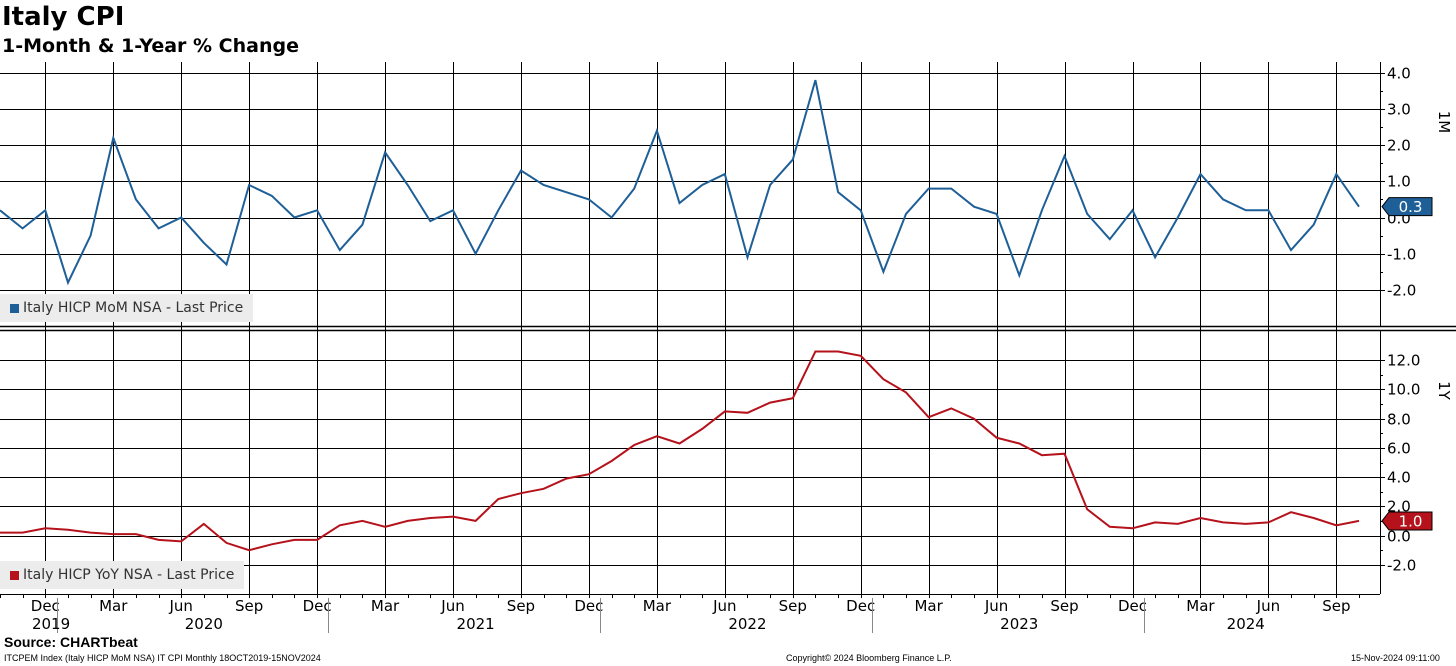  What do you see at coordinates (71, 642) in the screenshot?
I see `source-note: Source: CHARTbeat` at bounding box center [71, 642].